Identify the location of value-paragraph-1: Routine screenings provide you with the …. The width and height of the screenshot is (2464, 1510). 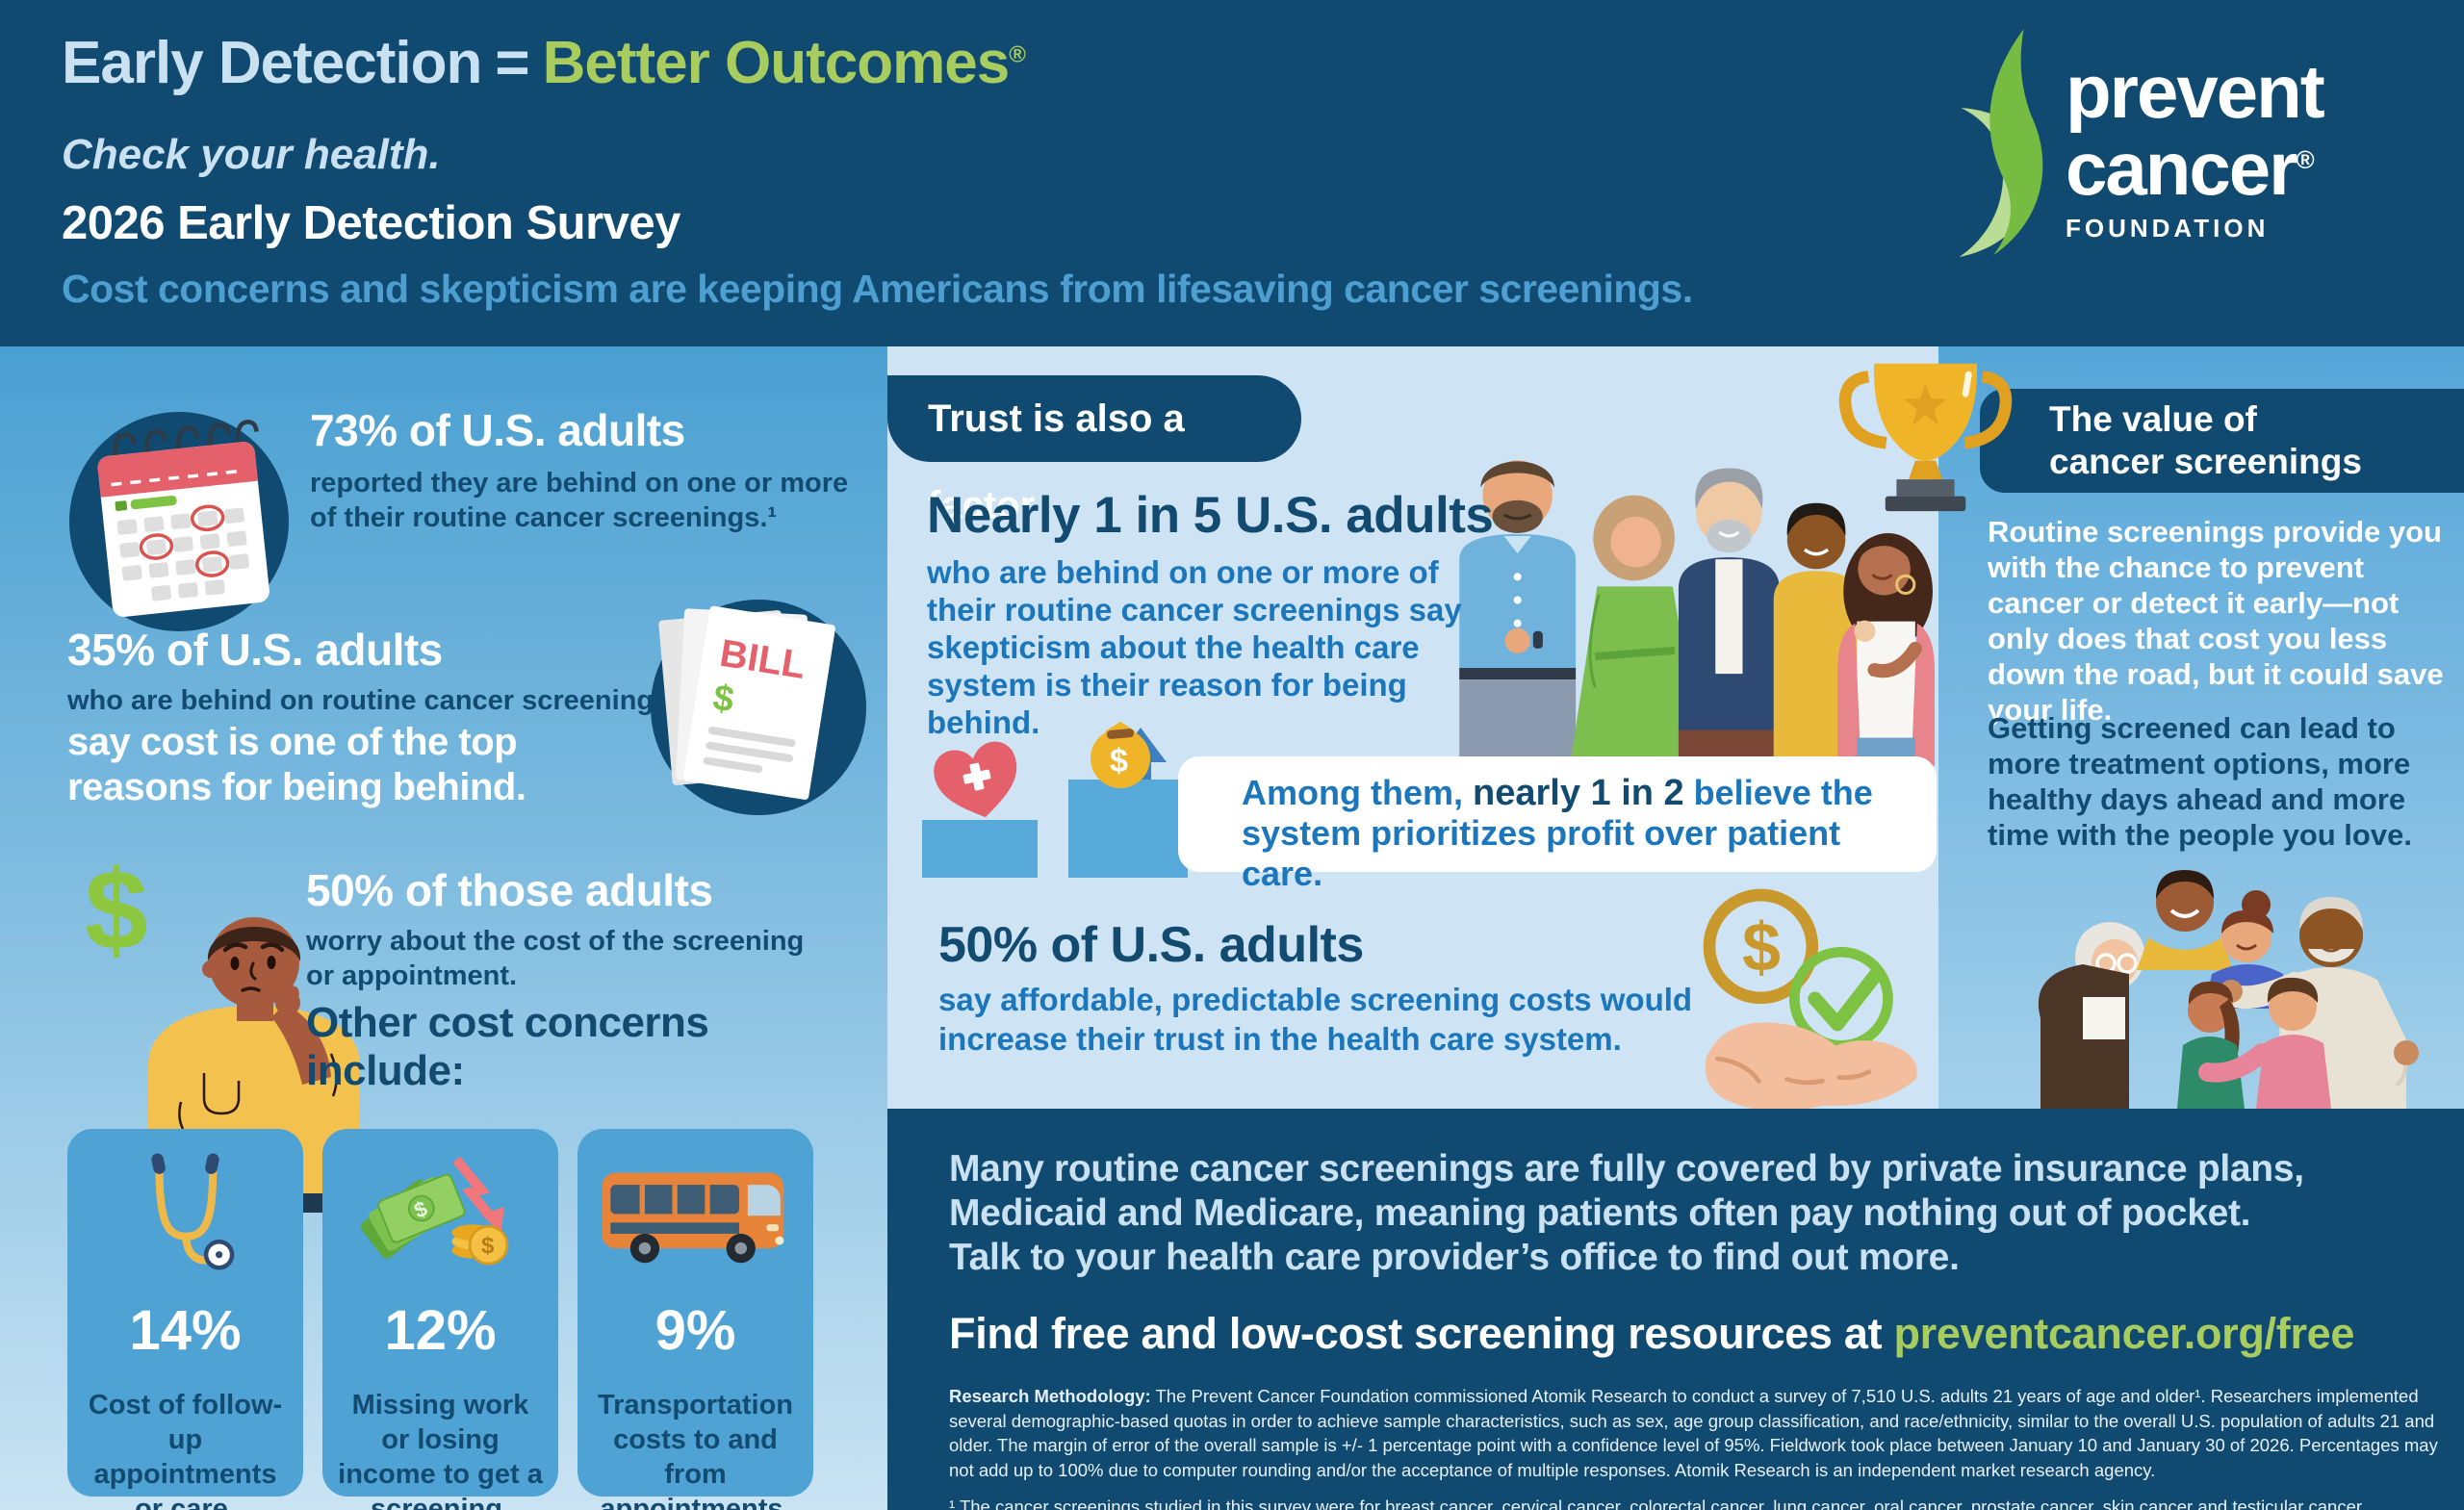
(2216, 621).